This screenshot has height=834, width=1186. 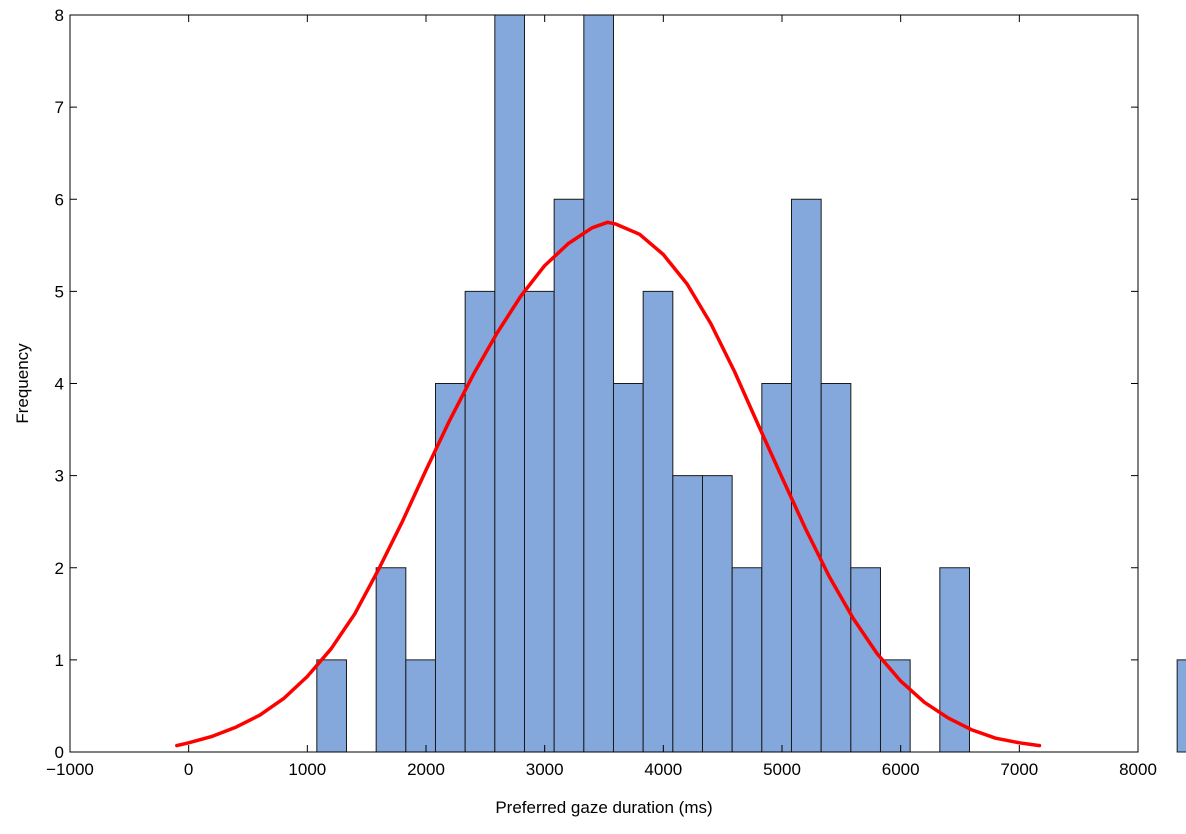 What do you see at coordinates (70, 769) in the screenshot?
I see `x-tick-label: −1000` at bounding box center [70, 769].